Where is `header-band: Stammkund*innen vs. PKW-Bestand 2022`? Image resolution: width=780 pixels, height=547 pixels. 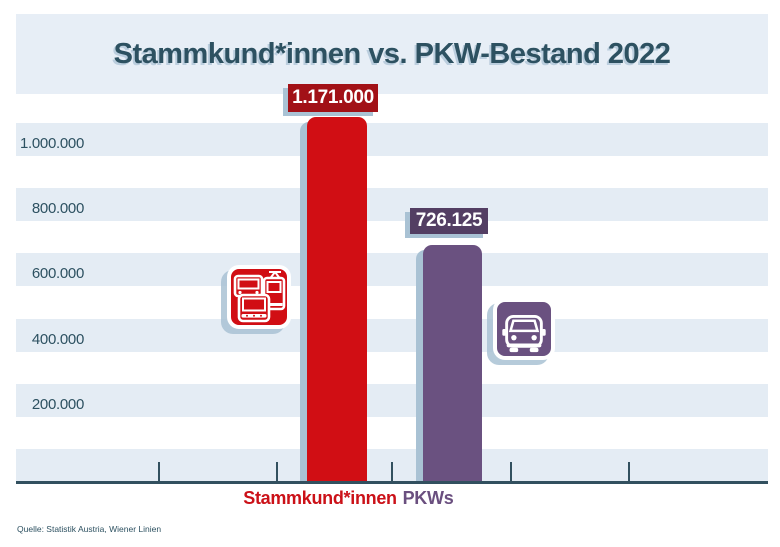 header-band: Stammkund*innen vs. PKW-Bestand 2022 is located at coordinates (392, 54).